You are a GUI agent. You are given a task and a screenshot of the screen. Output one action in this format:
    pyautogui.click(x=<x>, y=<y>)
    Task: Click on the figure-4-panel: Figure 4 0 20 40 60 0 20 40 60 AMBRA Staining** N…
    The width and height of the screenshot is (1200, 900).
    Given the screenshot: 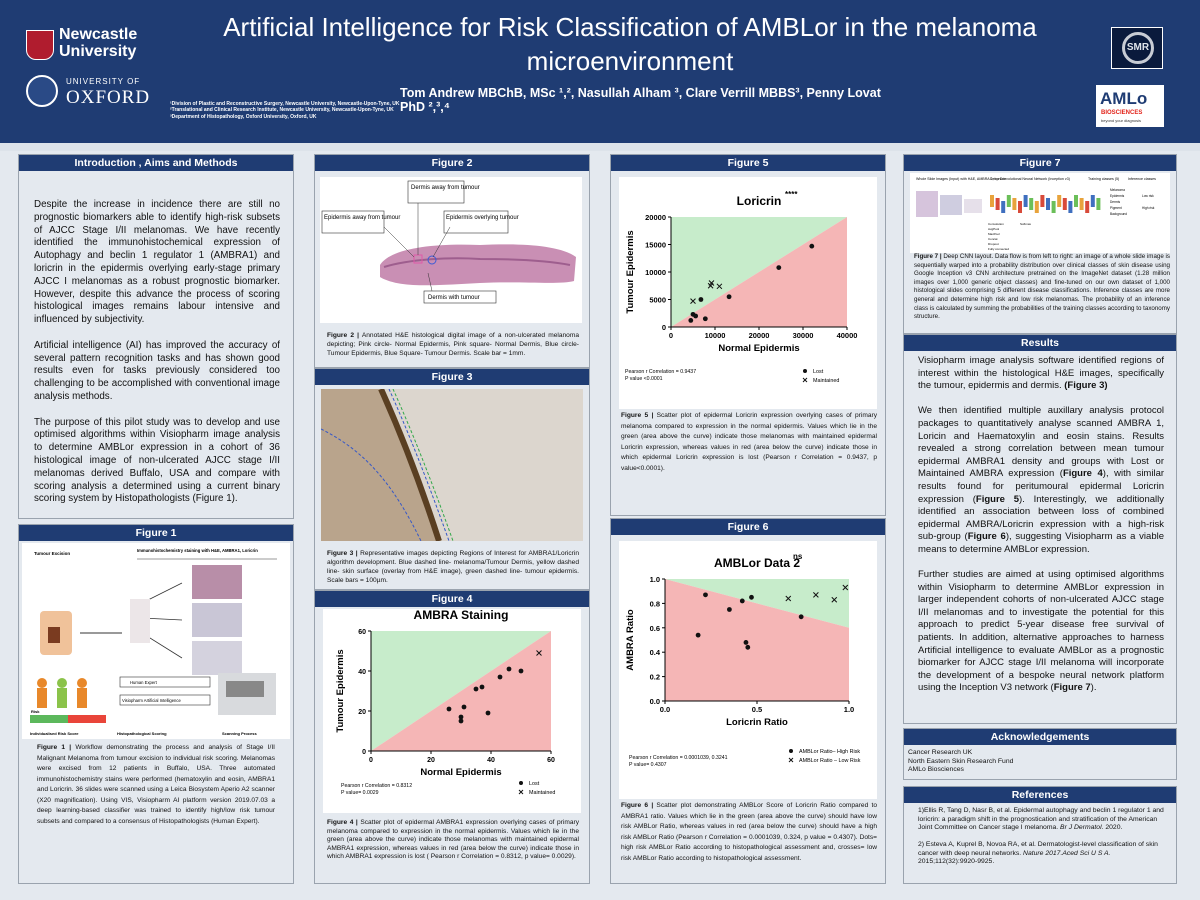 What is the action you would take?
    pyautogui.click(x=452, y=737)
    